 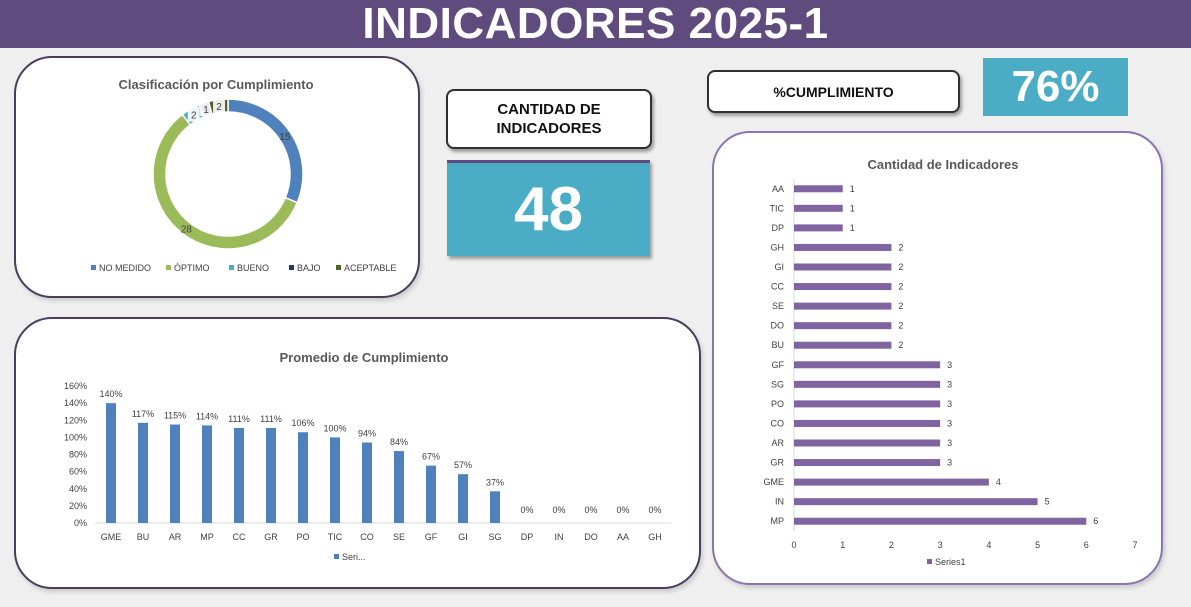 I want to click on cumplimiento-label: %CUMPLIMIENTO, so click(x=833, y=91).